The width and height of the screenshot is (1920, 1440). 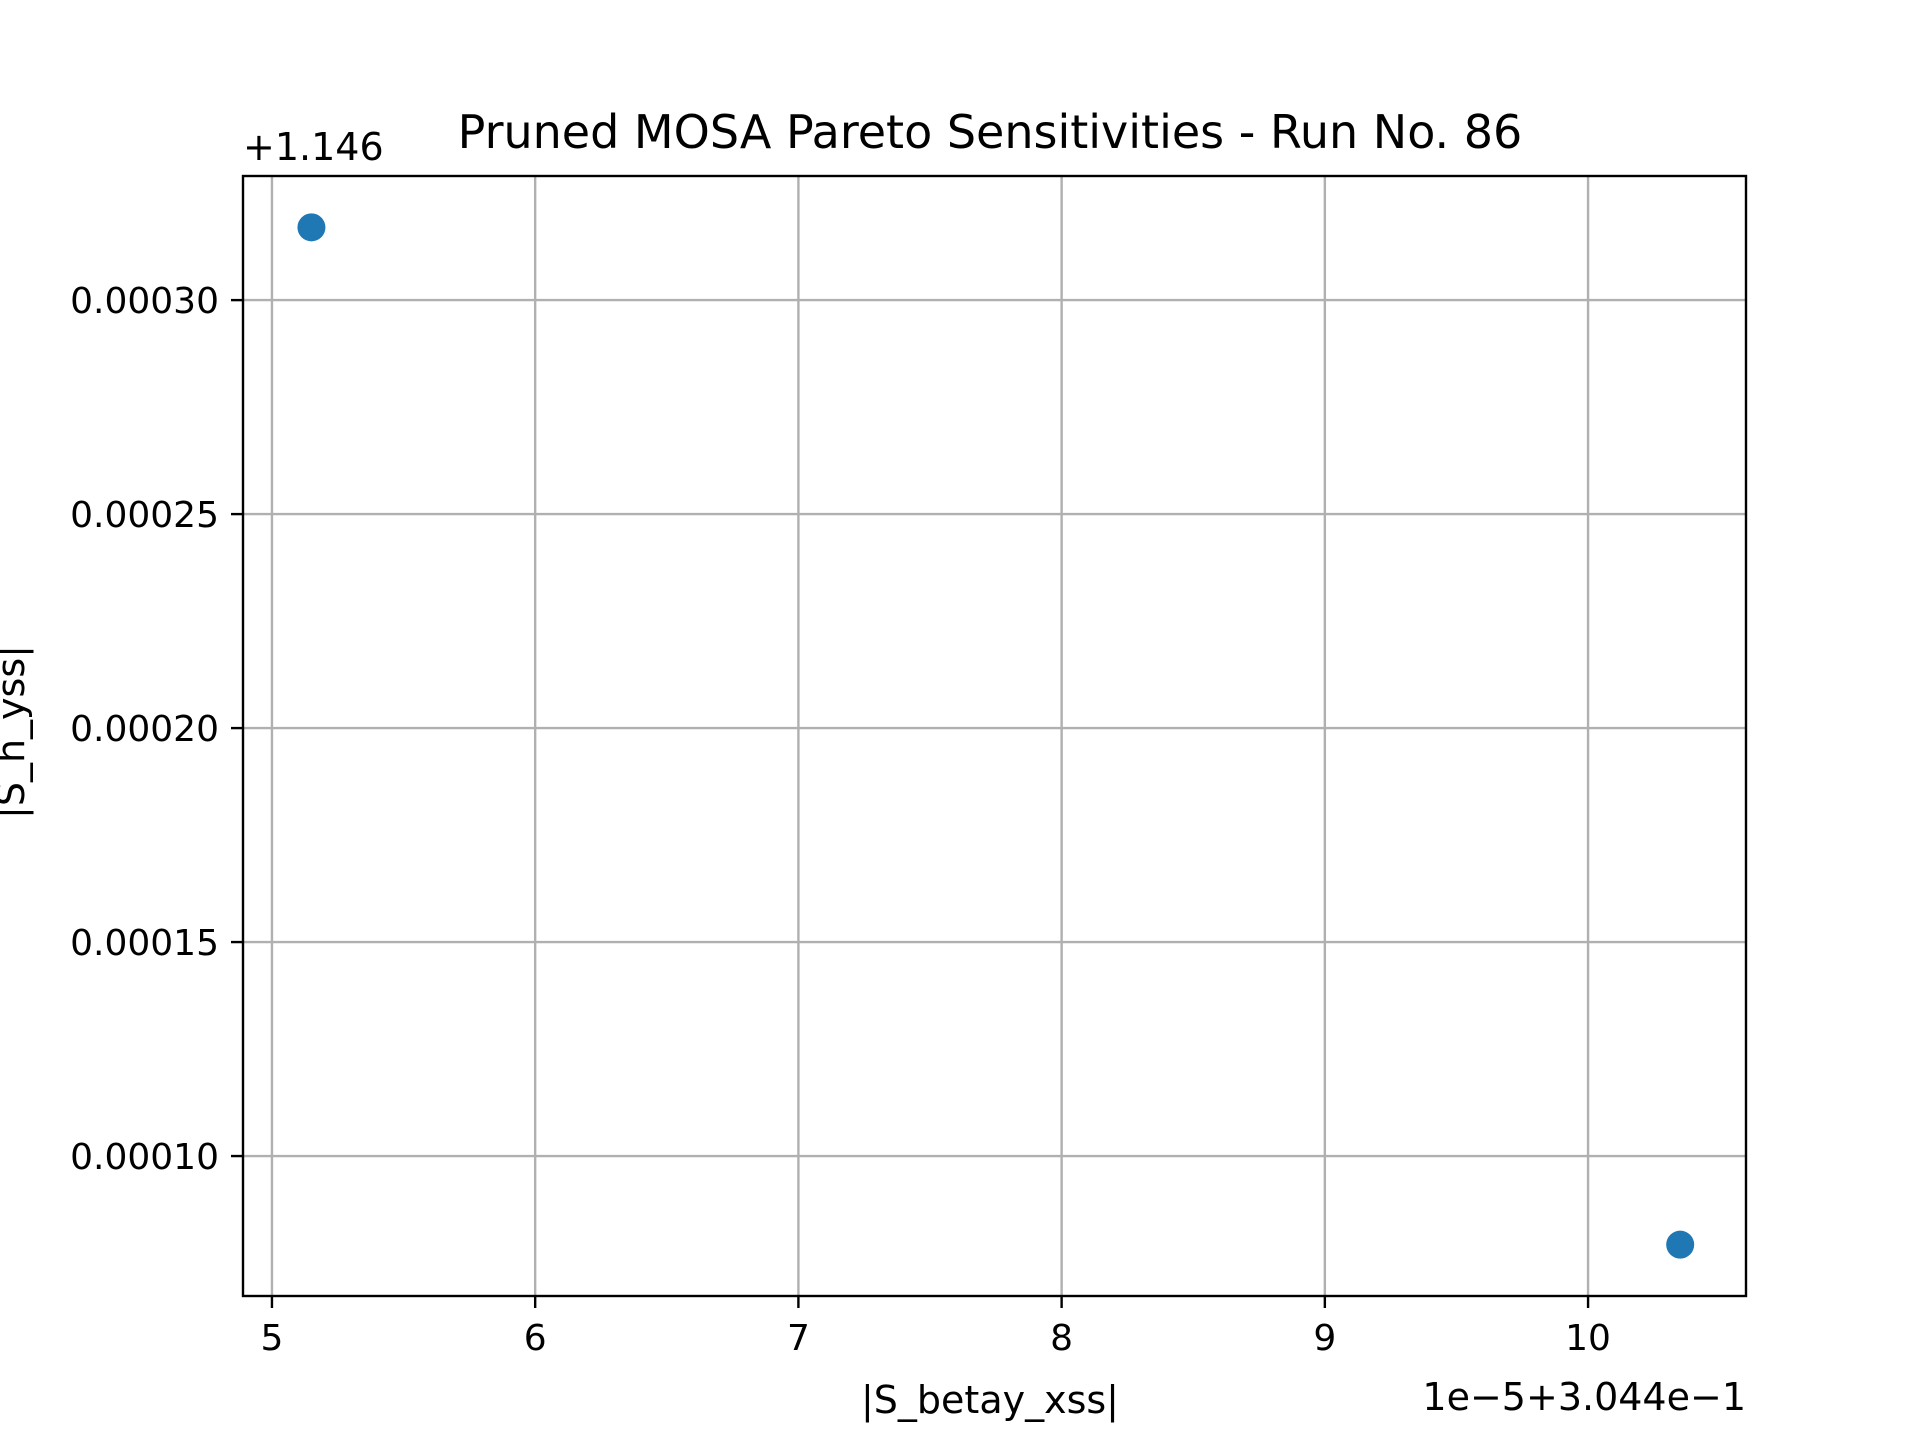 What do you see at coordinates (144, 943) in the screenshot?
I see `y-tick-label: 0.00015` at bounding box center [144, 943].